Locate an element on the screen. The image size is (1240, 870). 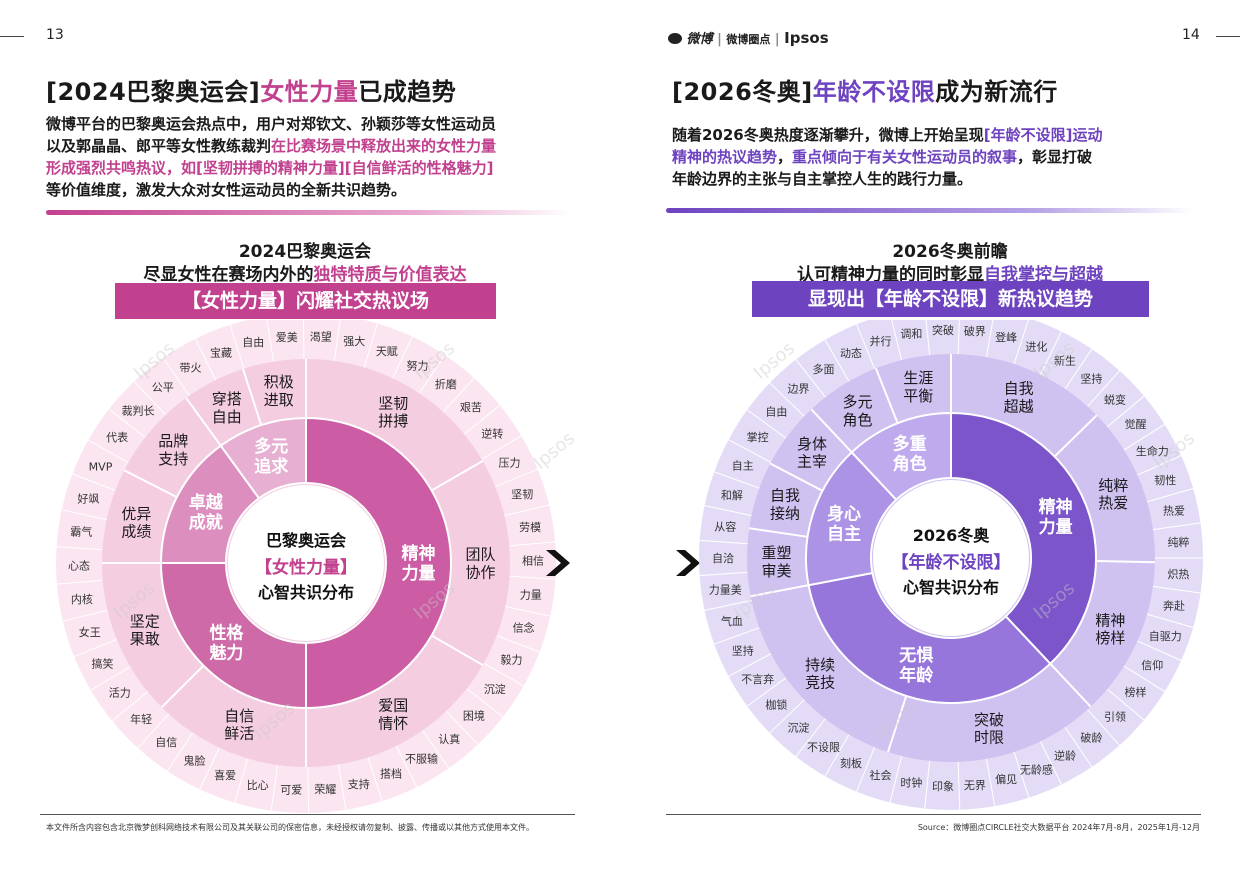
middle-segment-label: 生涯平衡 is located at coordinates (918, 387).